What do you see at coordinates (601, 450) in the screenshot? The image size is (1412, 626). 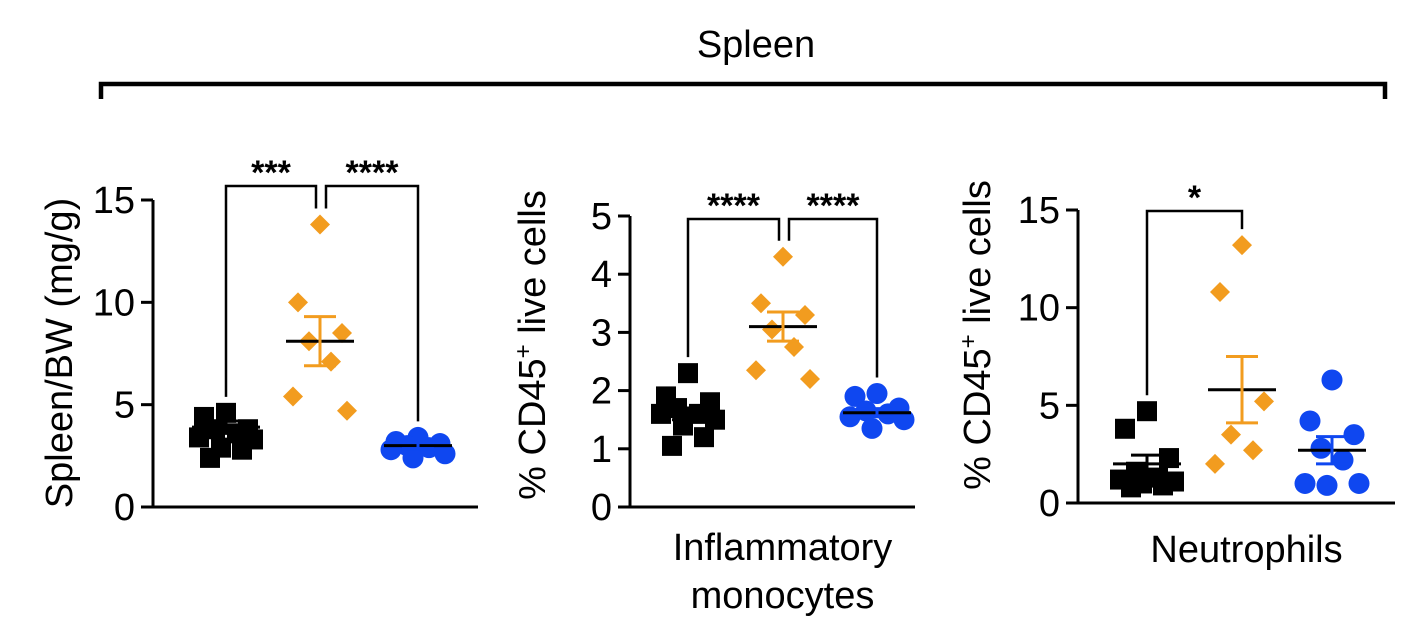 I see `y-tick-label: 1` at bounding box center [601, 450].